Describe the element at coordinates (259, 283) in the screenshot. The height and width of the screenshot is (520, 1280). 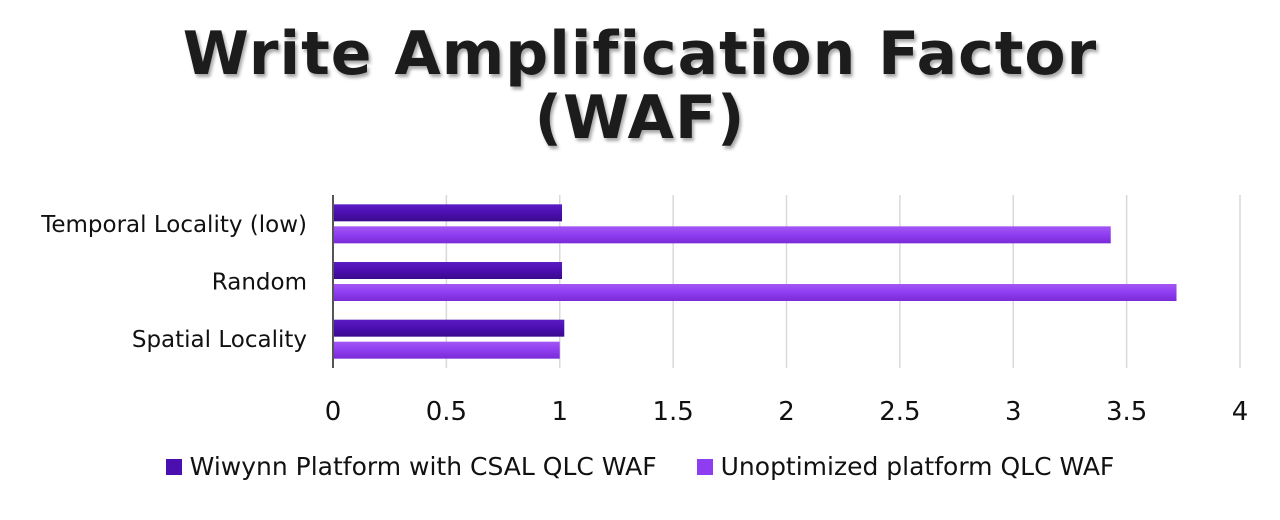
I see `category-label: Random` at that location.